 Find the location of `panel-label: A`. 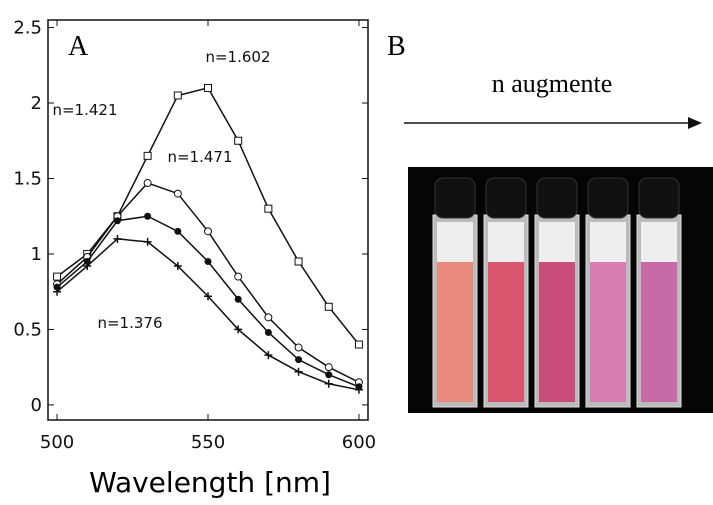

panel-label: A is located at coordinates (78, 46).